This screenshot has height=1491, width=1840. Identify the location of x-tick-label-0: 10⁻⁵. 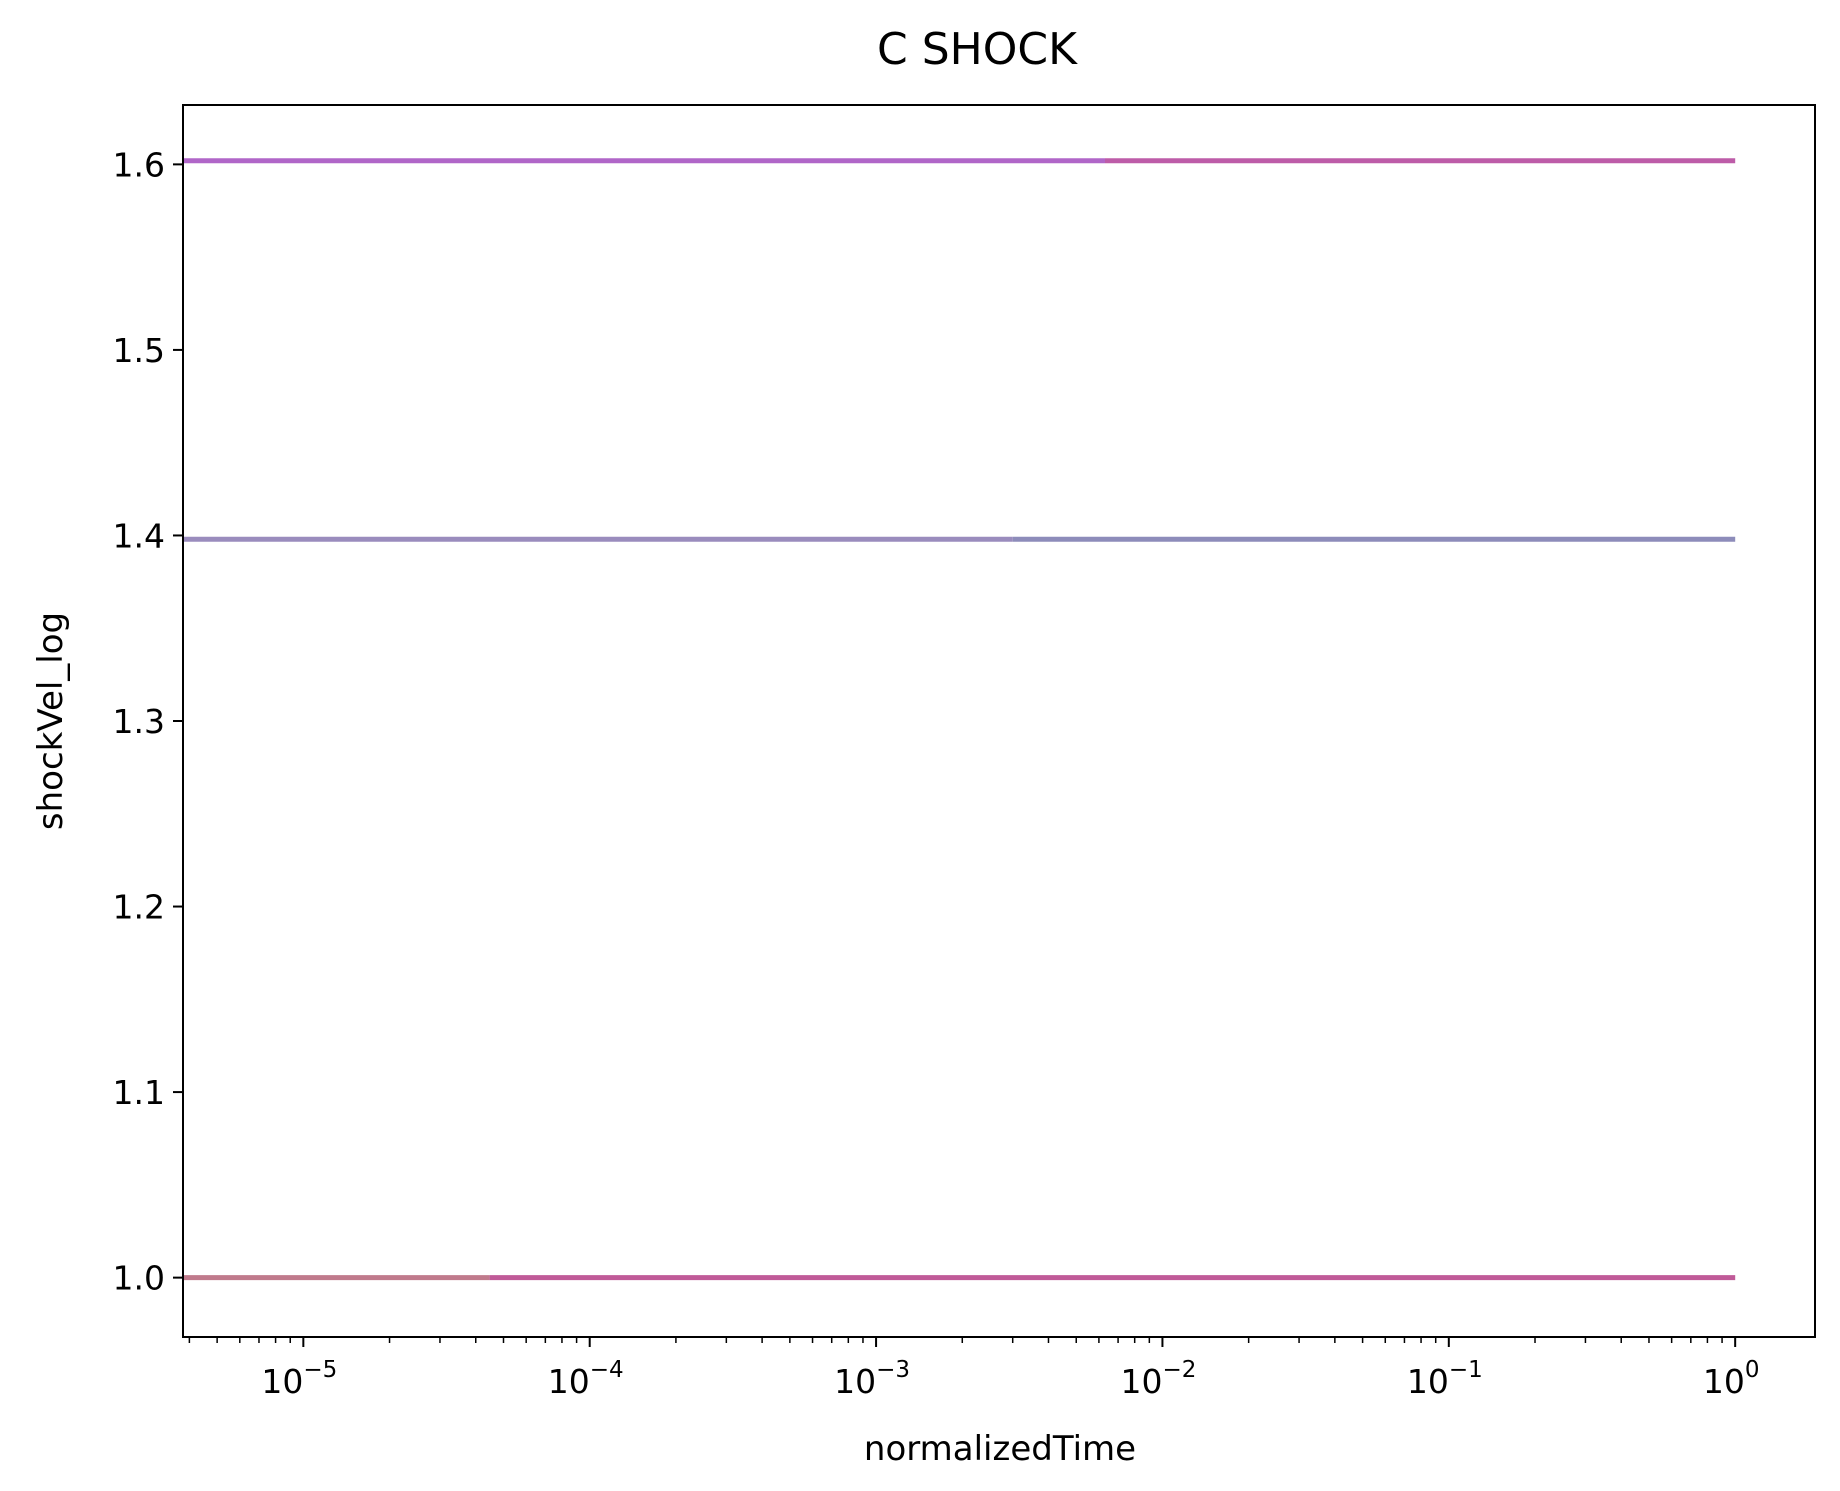
(299, 1379).